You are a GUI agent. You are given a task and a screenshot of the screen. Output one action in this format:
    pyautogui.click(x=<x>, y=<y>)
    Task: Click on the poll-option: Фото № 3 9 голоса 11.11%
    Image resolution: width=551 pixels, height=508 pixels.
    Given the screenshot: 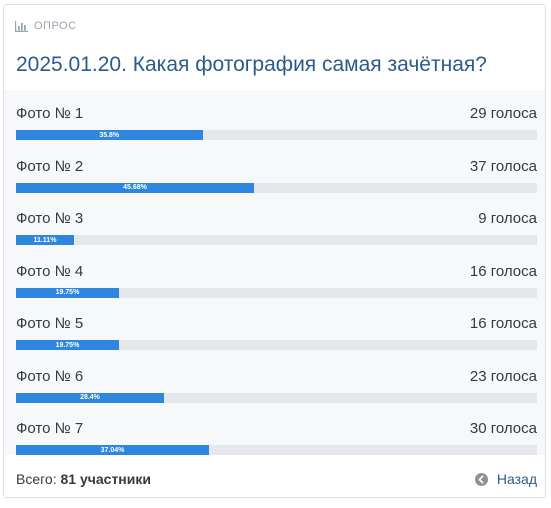 What is the action you would take?
    pyautogui.click(x=276, y=224)
    